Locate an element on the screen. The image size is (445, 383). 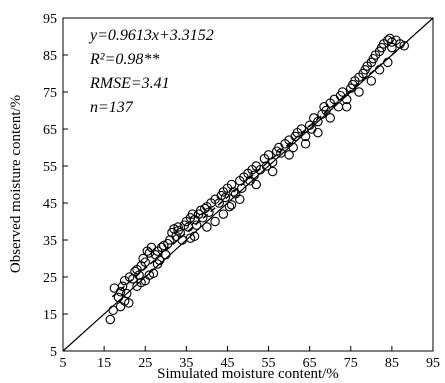
y-tick-label: 85 is located at coordinates (50, 56).